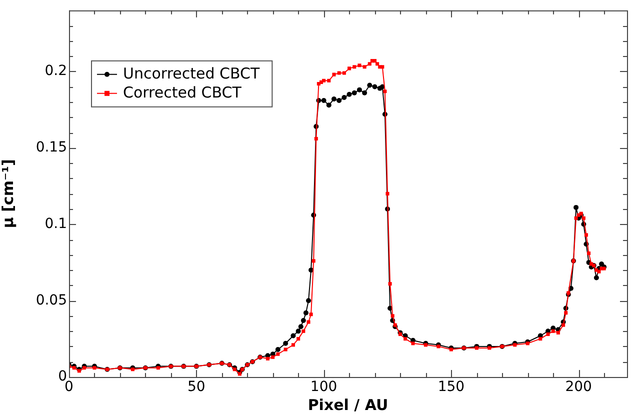 Image resolution: width=631 pixels, height=415 pixels. What do you see at coordinates (191, 73) in the screenshot?
I see `legend-label: Uncorrected CBCT` at bounding box center [191, 73].